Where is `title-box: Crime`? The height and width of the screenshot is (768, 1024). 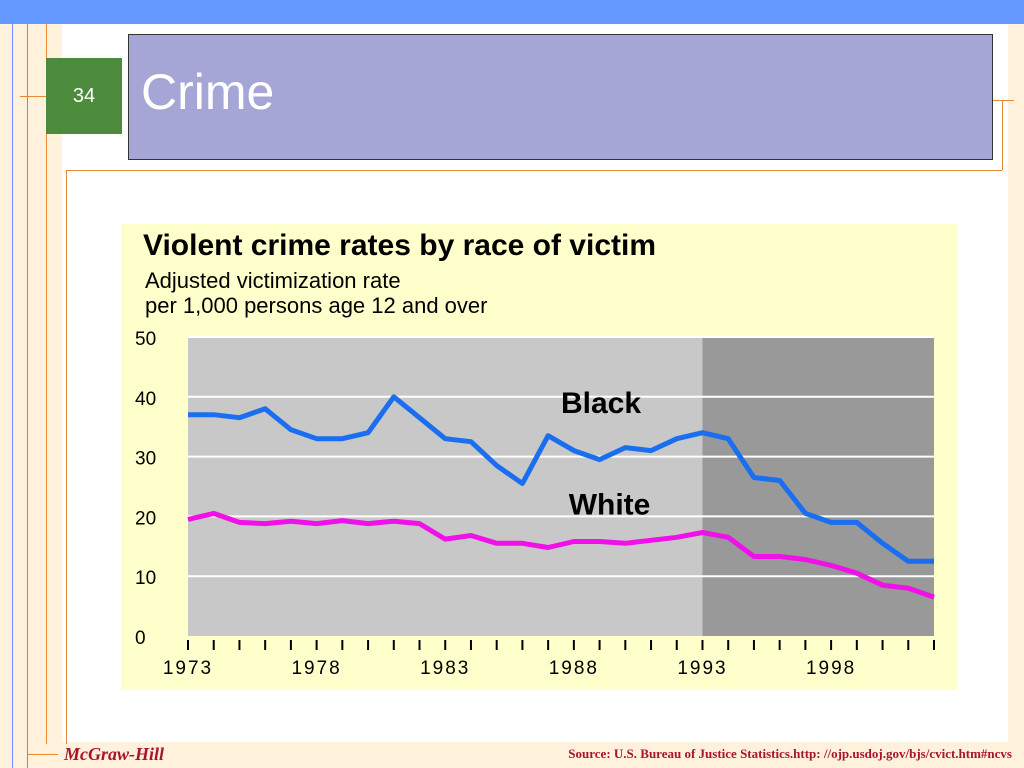 title-box: Crime is located at coordinates (560, 97).